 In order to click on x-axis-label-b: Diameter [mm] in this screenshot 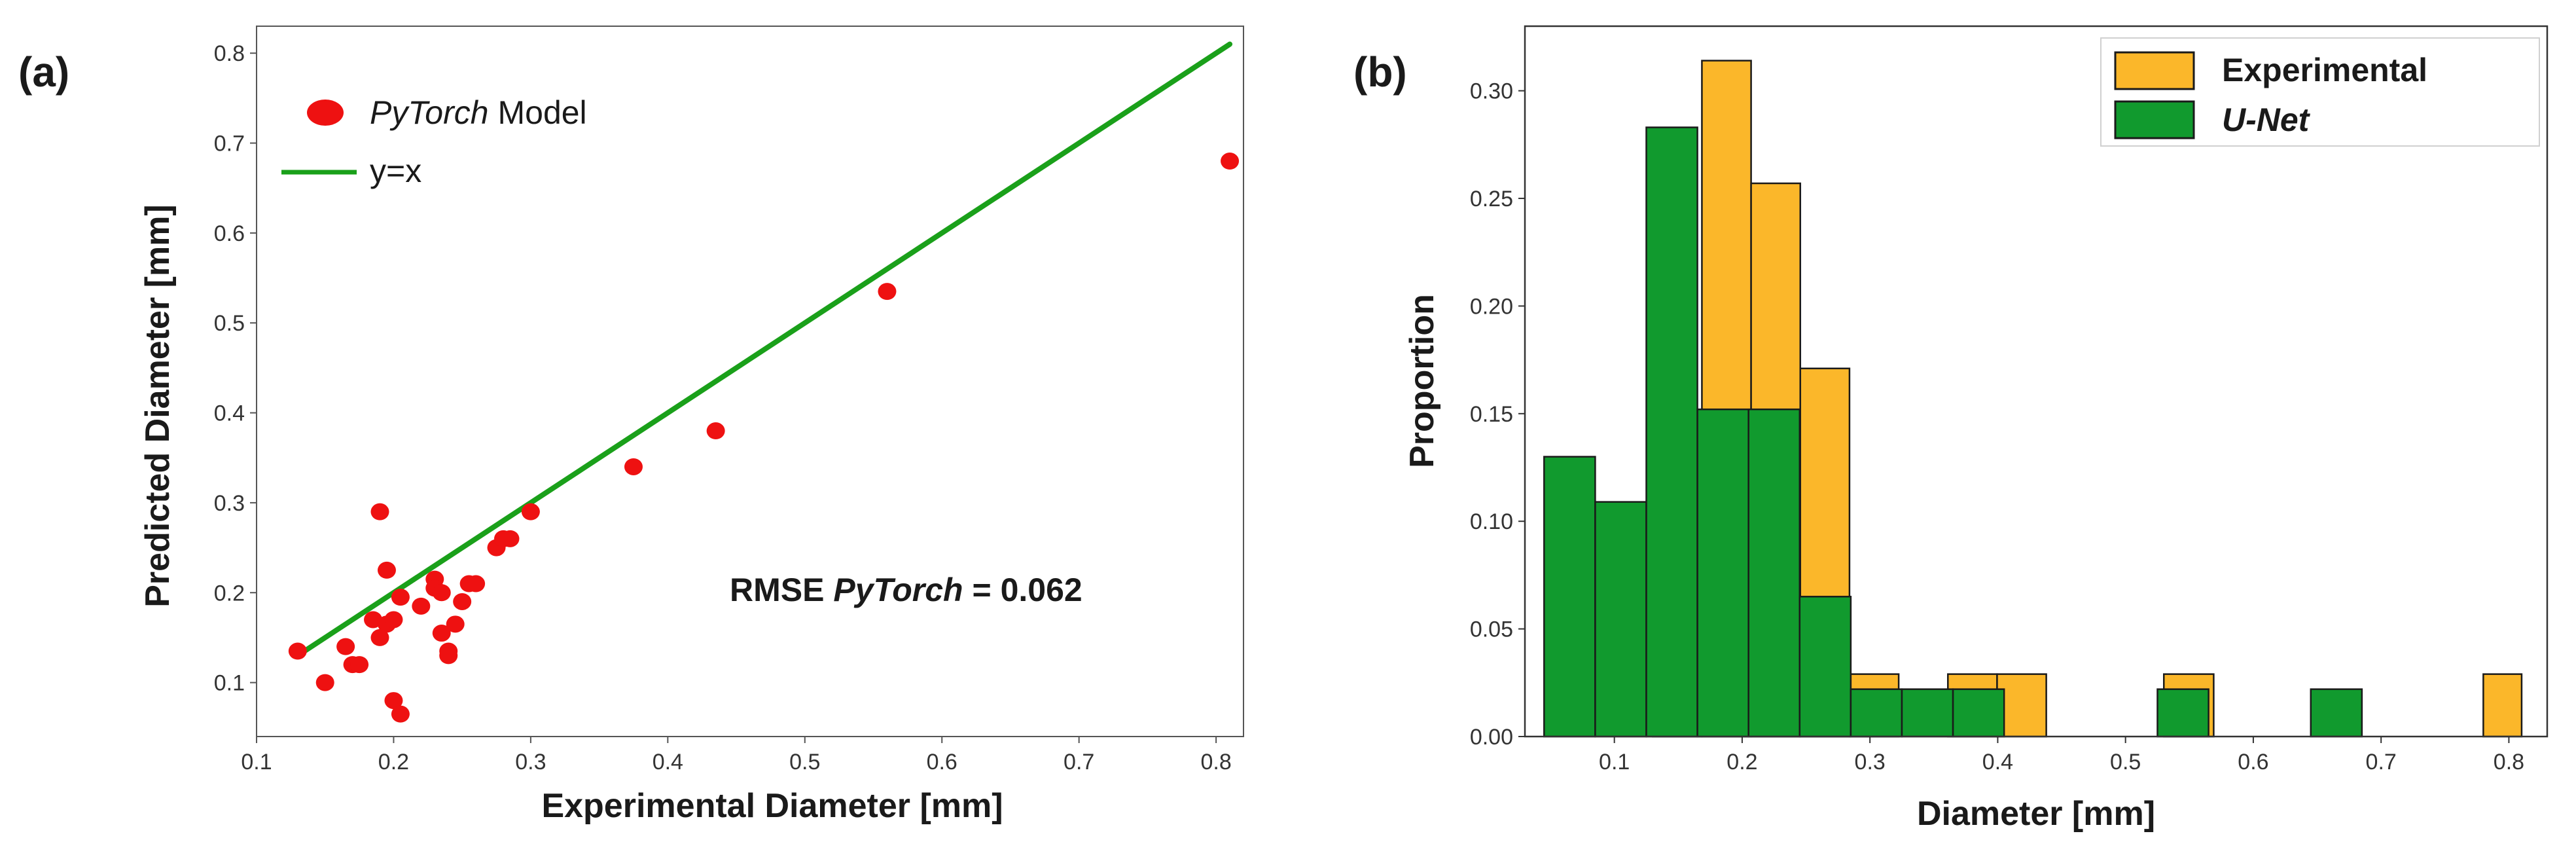, I will do `click(2036, 814)`.